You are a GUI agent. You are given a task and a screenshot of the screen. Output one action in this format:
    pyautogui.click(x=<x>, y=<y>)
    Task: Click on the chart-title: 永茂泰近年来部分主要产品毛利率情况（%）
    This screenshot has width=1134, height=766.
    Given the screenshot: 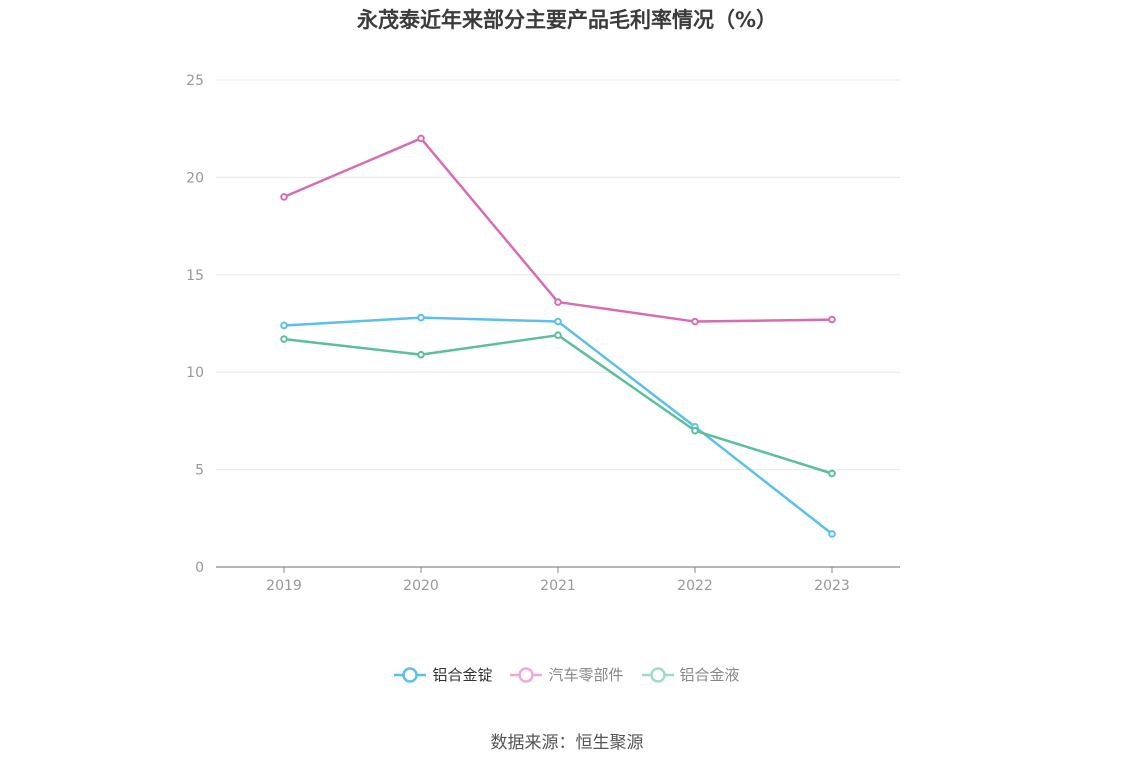 What is the action you would take?
    pyautogui.click(x=567, y=20)
    